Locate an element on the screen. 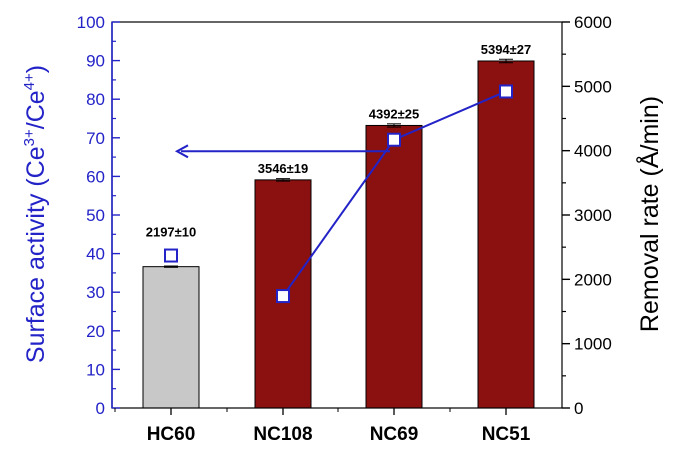 This screenshot has width=680, height=450. left-axis-title-sup: 3+ is located at coordinates (29, 137).